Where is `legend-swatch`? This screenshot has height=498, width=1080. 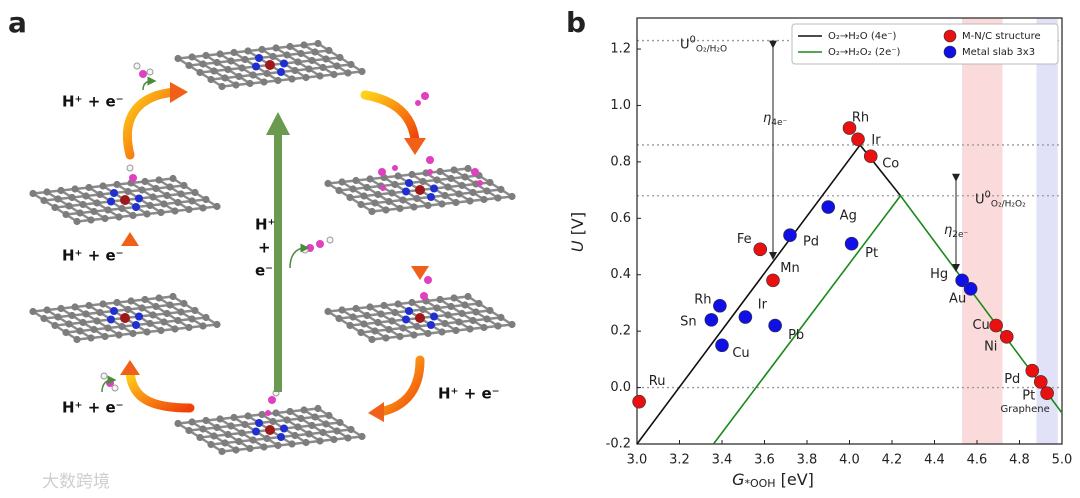 legend-swatch is located at coordinates (950, 52).